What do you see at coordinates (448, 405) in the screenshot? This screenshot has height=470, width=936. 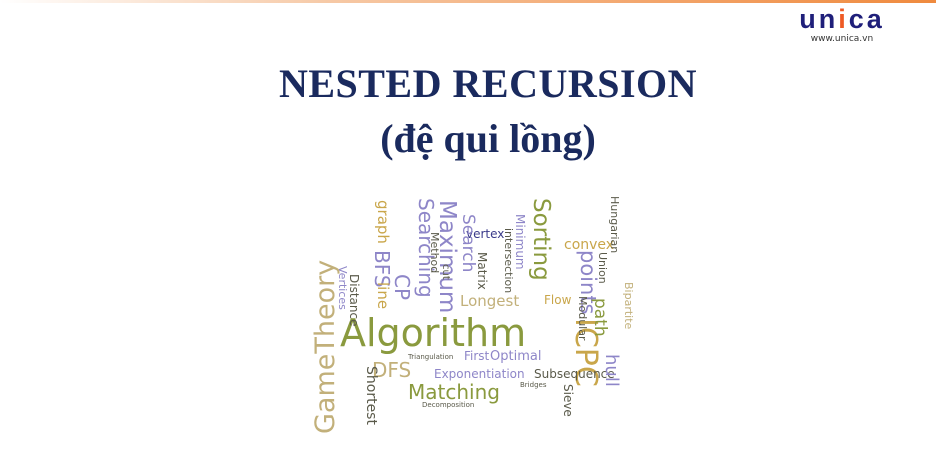 I see `cloud-word: Decomposition` at bounding box center [448, 405].